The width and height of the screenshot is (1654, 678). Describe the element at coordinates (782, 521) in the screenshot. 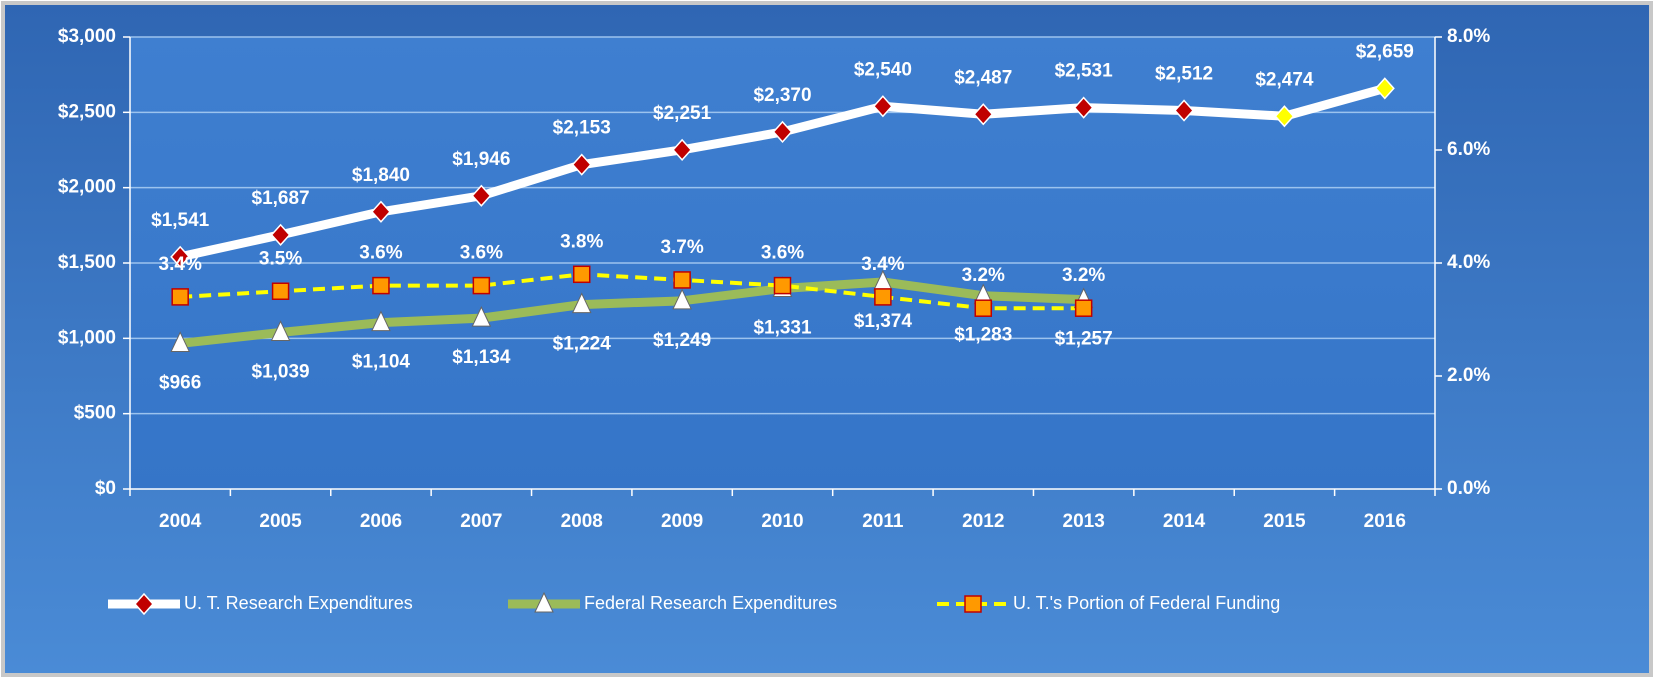

I see `x-tick-label: 2010` at that location.